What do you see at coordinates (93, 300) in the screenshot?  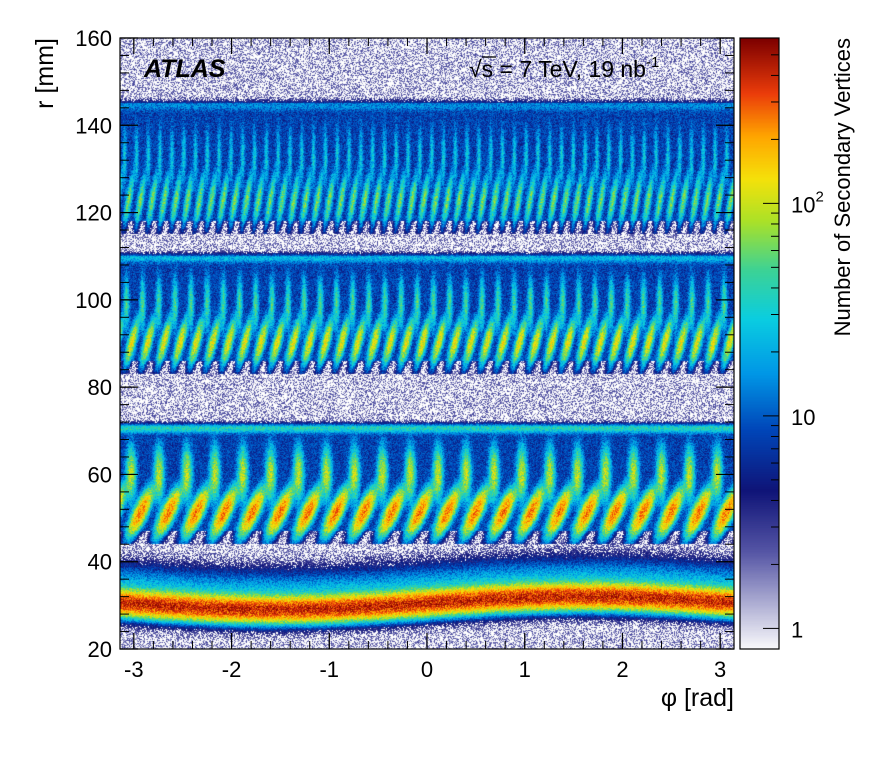 I see `y-tick-label: 100` at bounding box center [93, 300].